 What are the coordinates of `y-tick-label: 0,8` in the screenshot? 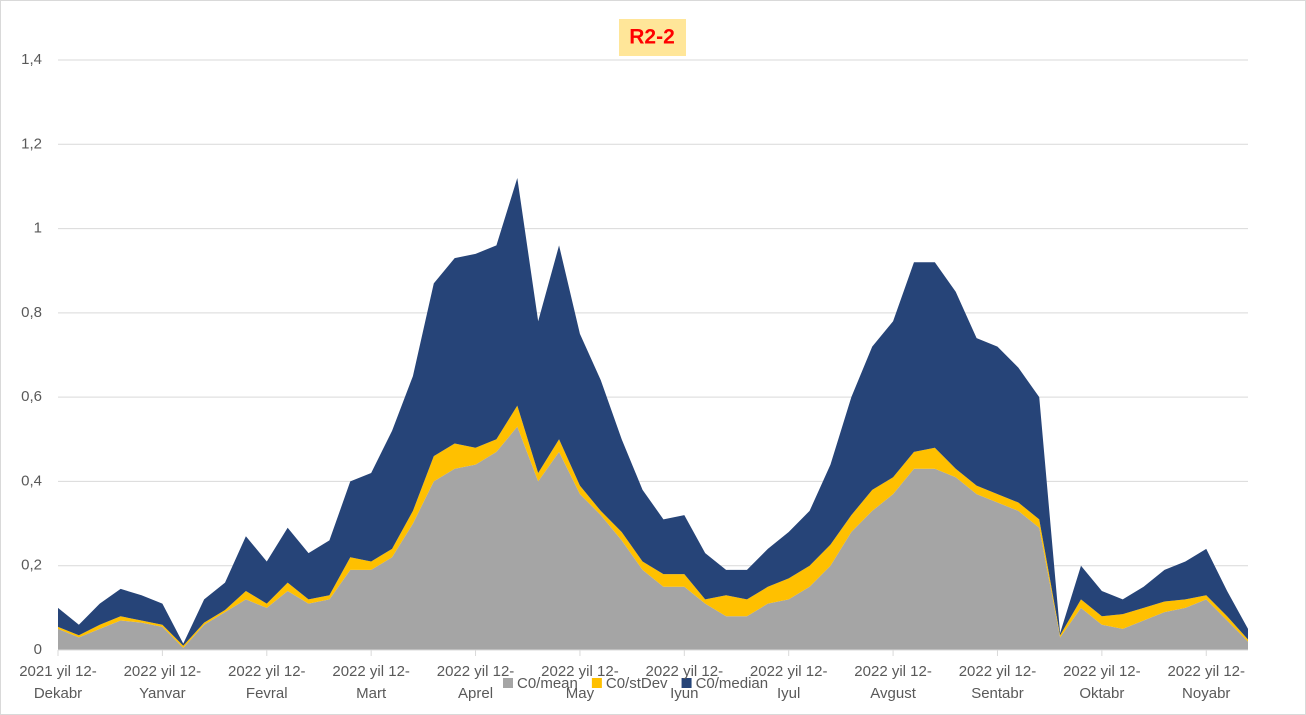 It's located at (31, 312).